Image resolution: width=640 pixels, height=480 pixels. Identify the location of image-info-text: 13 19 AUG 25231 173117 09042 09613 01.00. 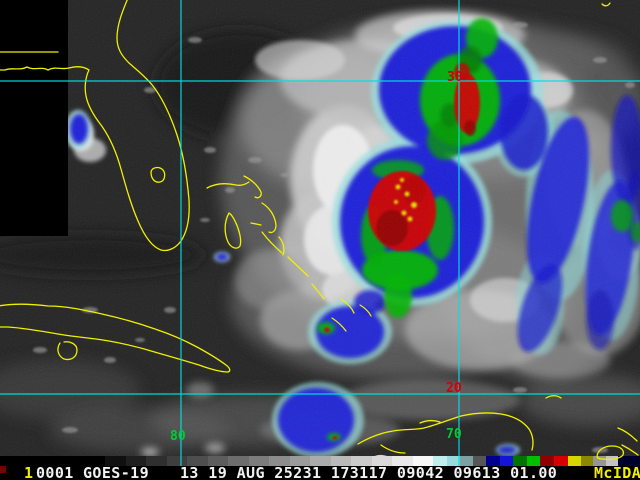
(369, 472).